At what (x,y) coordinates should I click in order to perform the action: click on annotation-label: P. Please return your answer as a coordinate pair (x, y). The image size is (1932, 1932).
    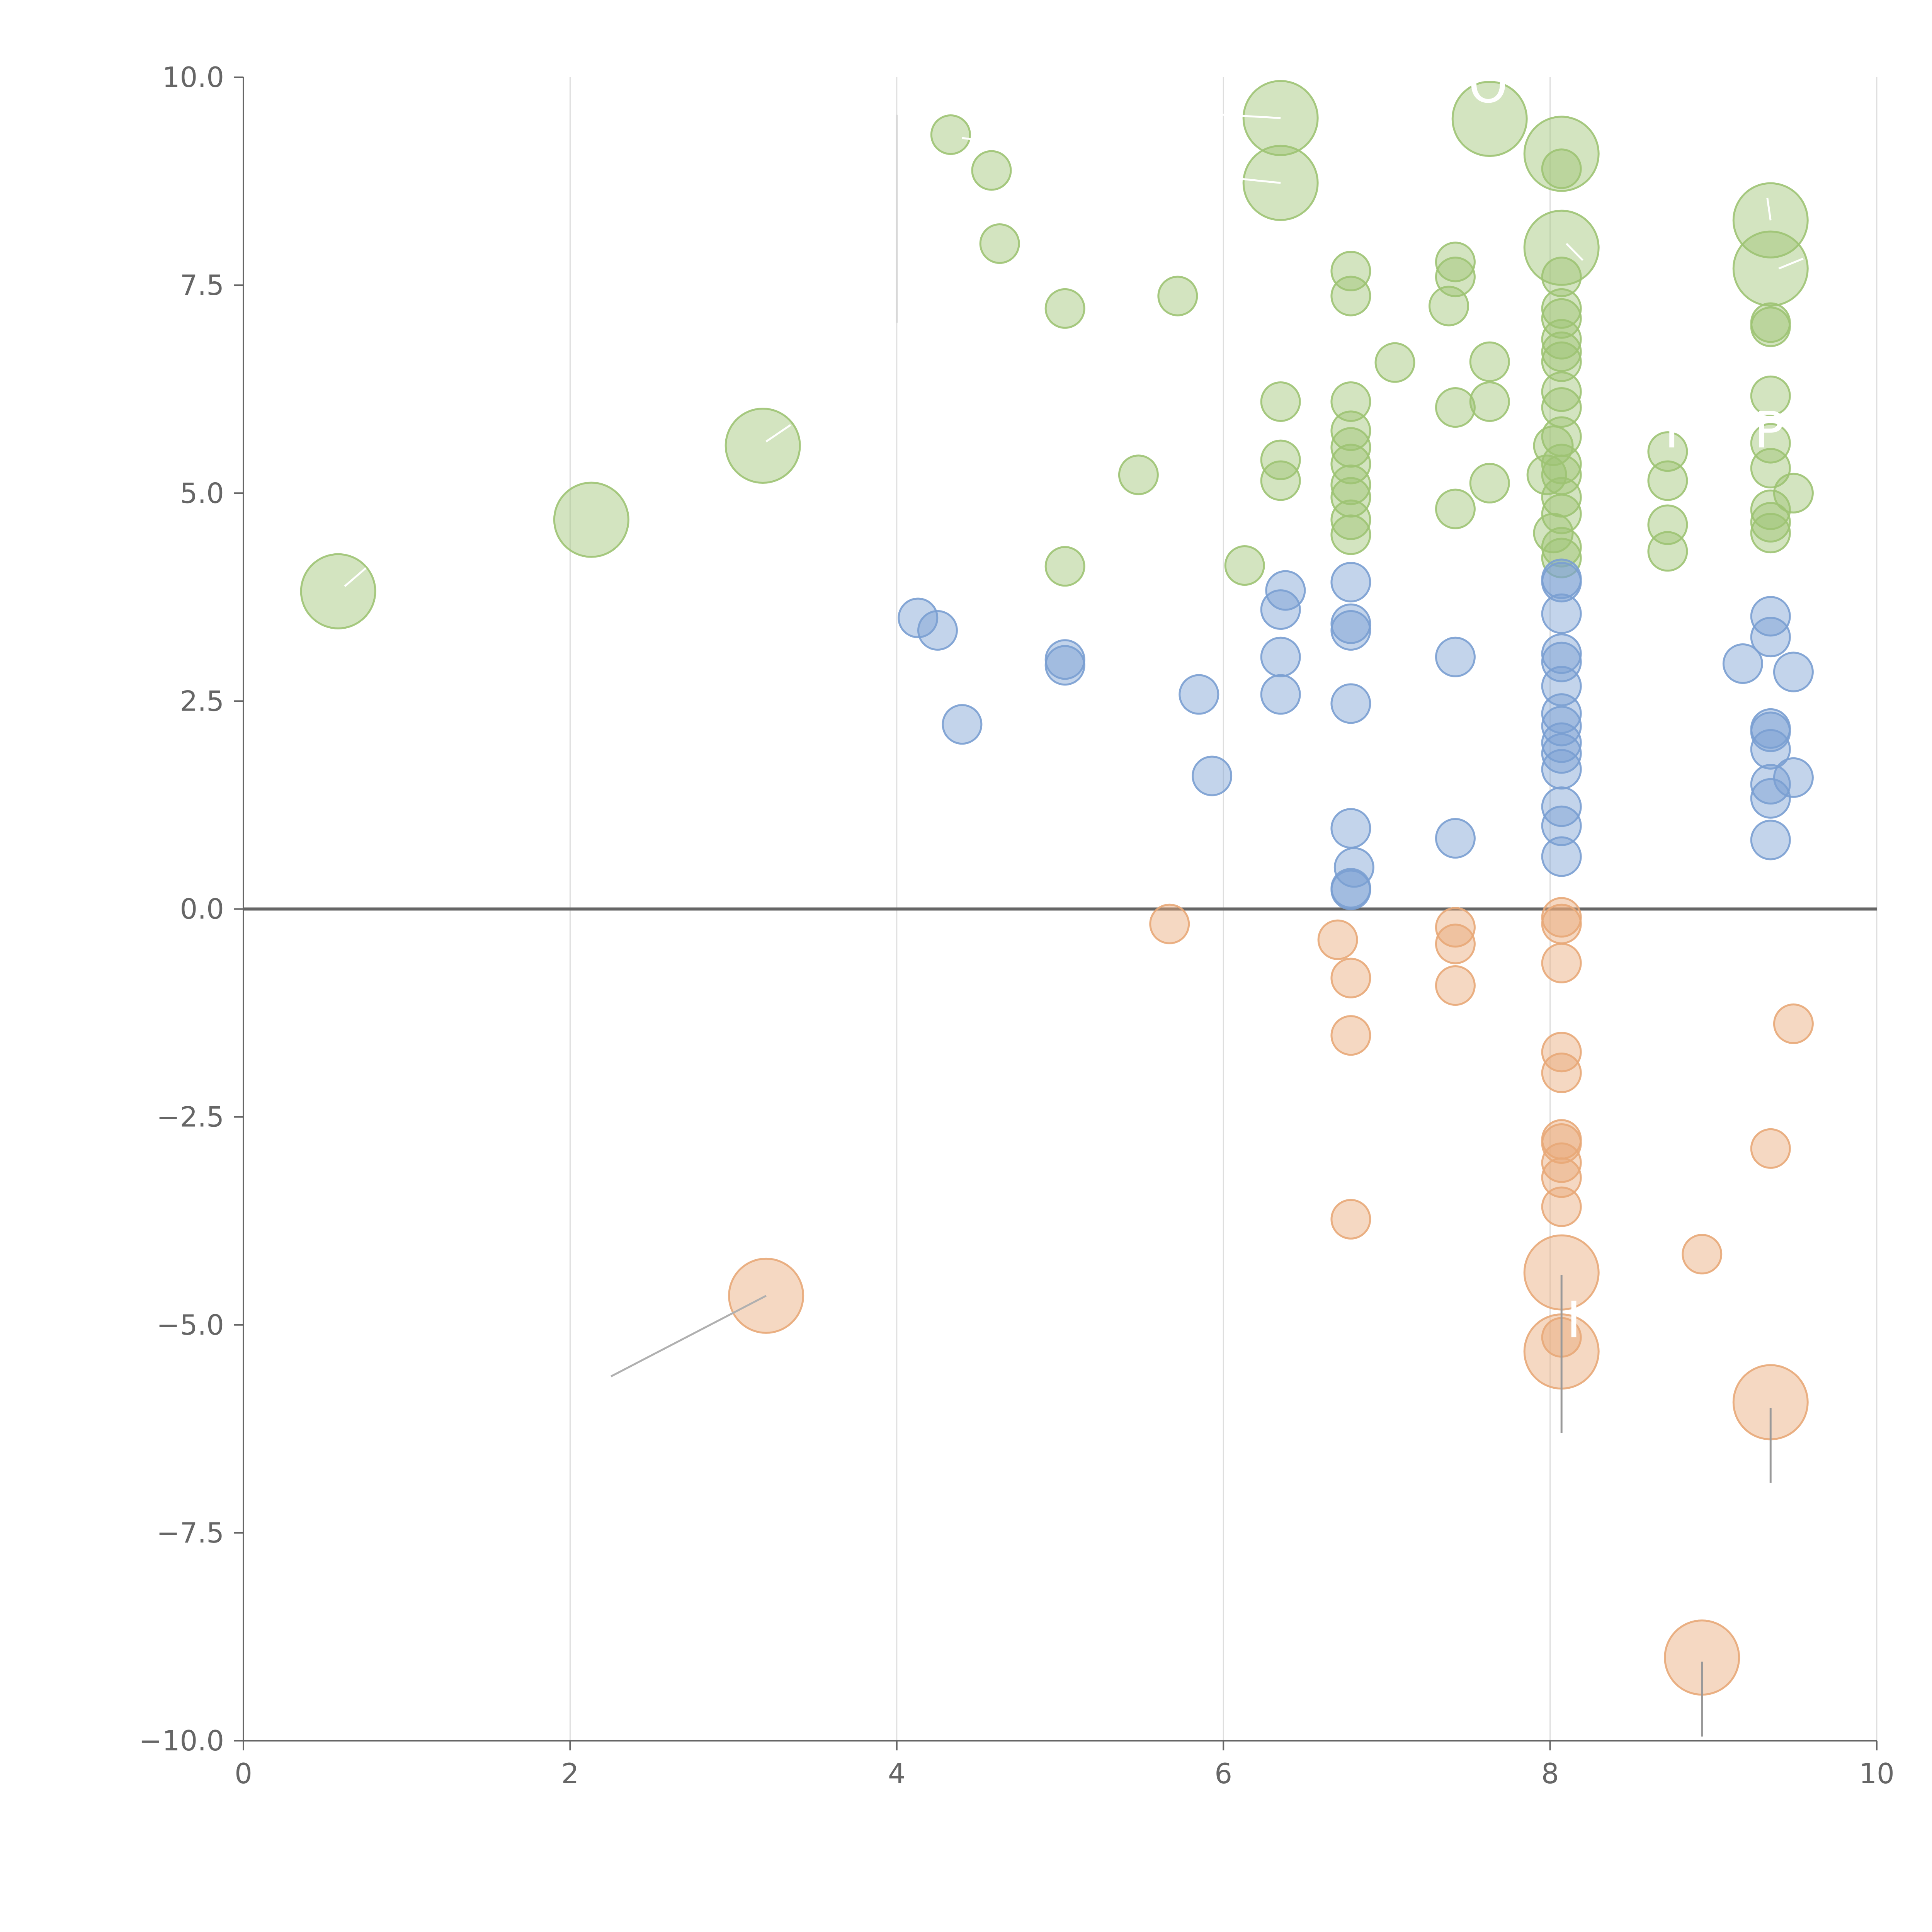
    Looking at the image, I should click on (1679, 430).